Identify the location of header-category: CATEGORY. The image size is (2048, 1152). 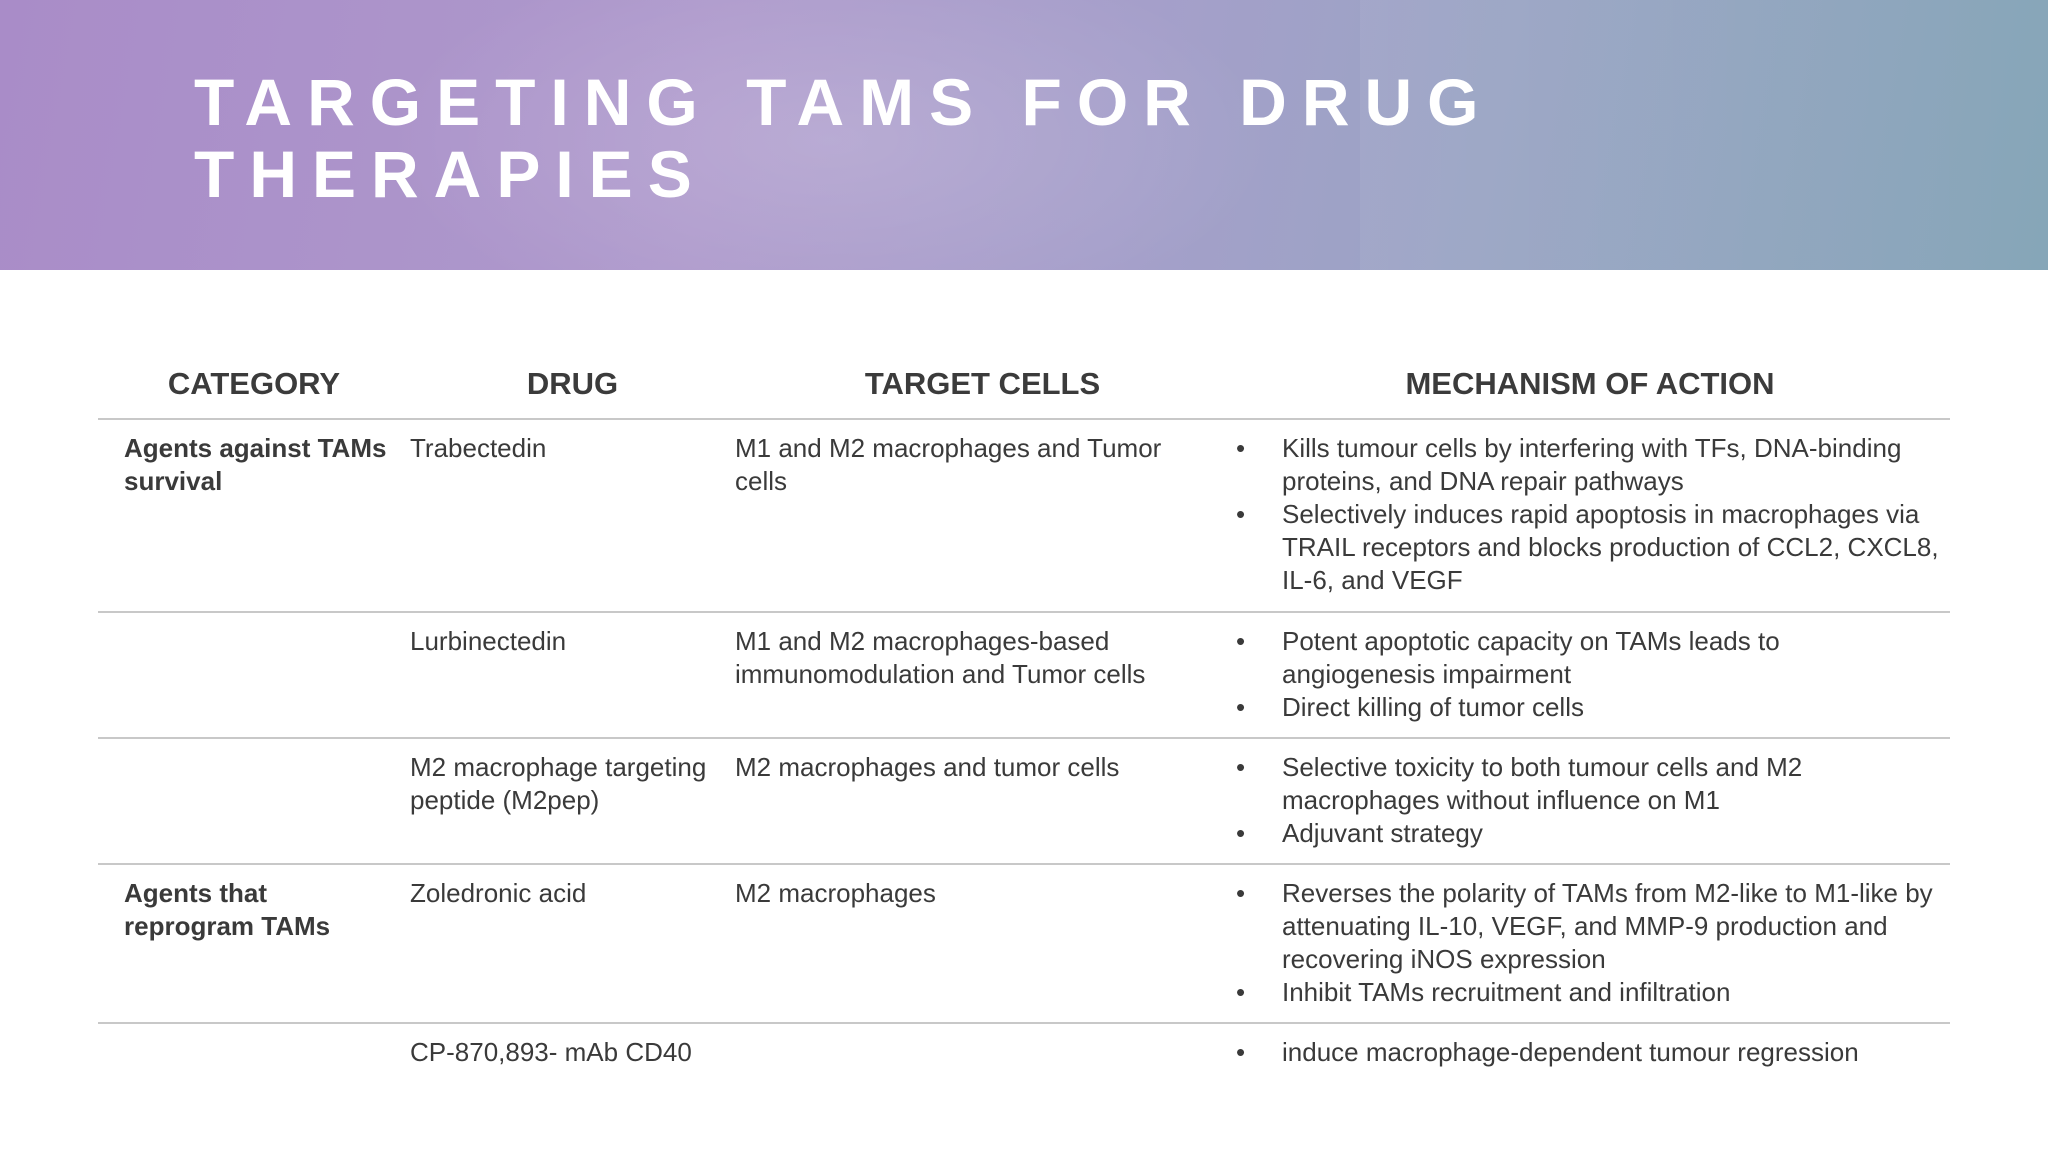
(254, 383).